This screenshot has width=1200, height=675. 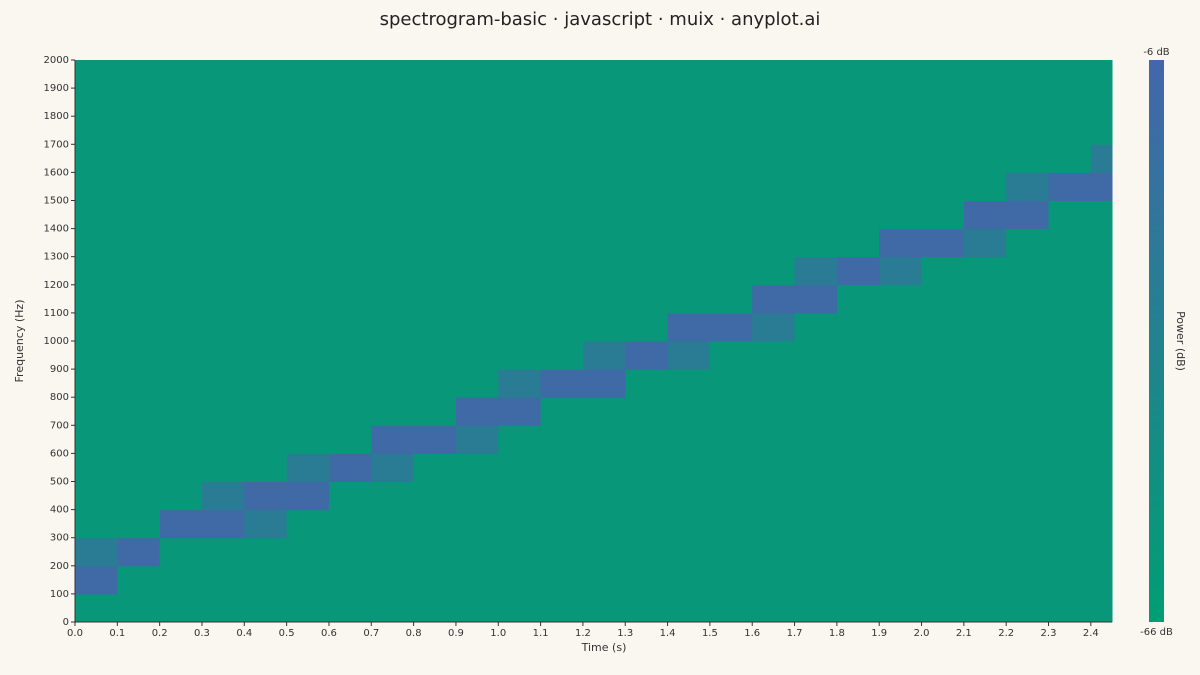 I want to click on x-tick-label: 0.5, so click(x=287, y=633).